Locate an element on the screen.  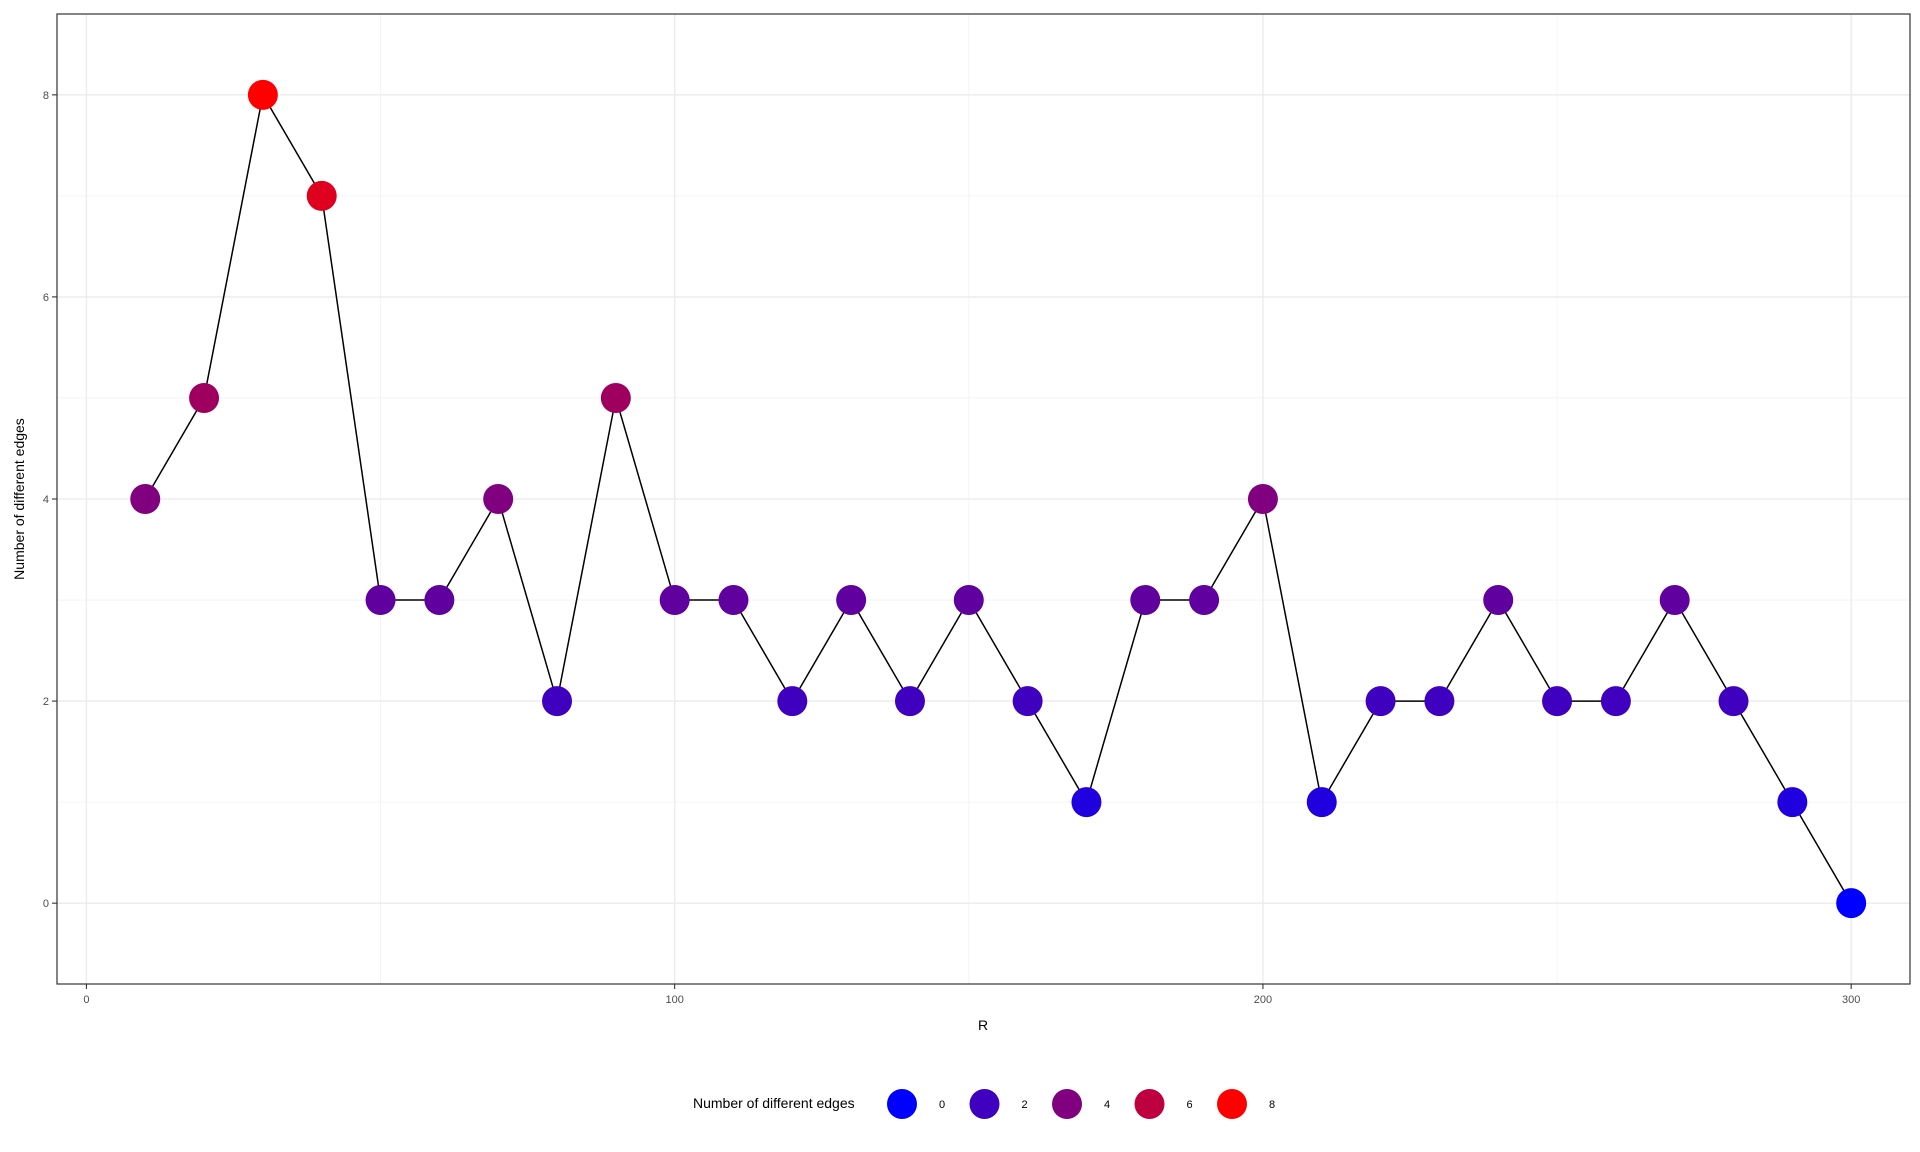
legend: Number of different edges 0 2 4 6 8 is located at coordinates (984, 1104).